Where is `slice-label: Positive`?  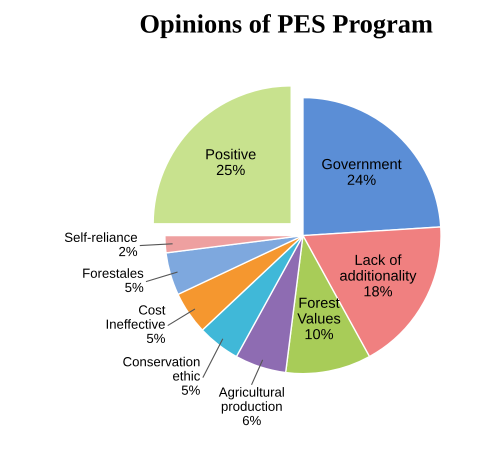
slice-label: Positive is located at coordinates (231, 154).